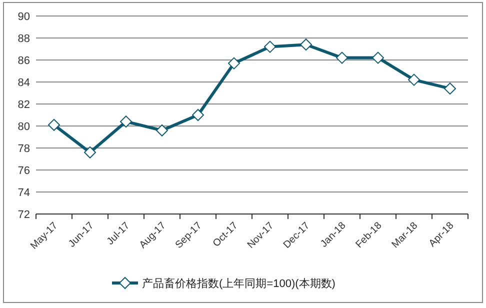  Describe the element at coordinates (239, 283) in the screenshot. I see `legend-label: 产品畜价格指数(上年同期=100)(本期数)` at that location.